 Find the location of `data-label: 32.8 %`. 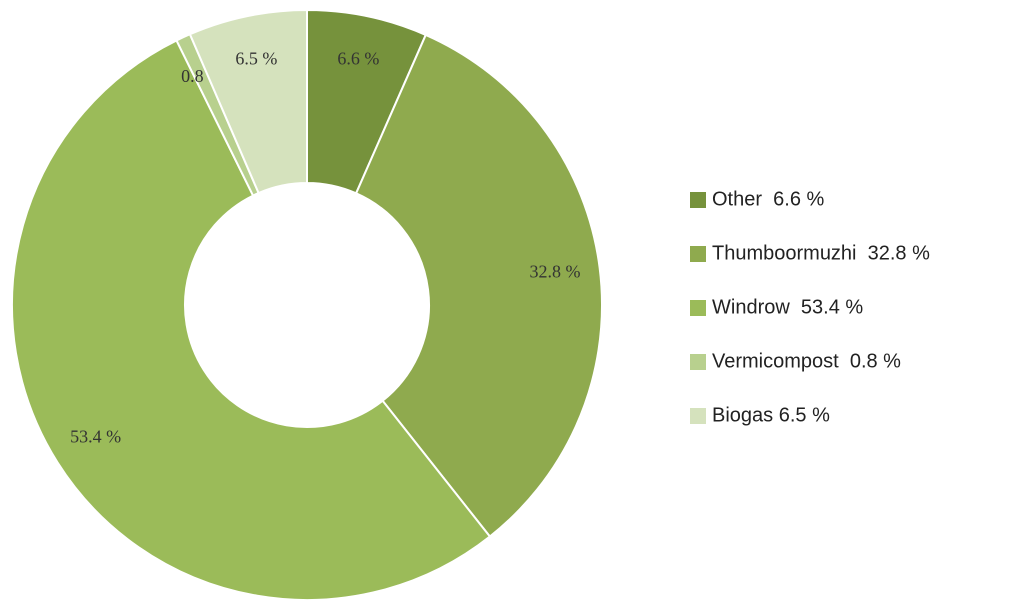

data-label: 32.8 % is located at coordinates (554, 271).